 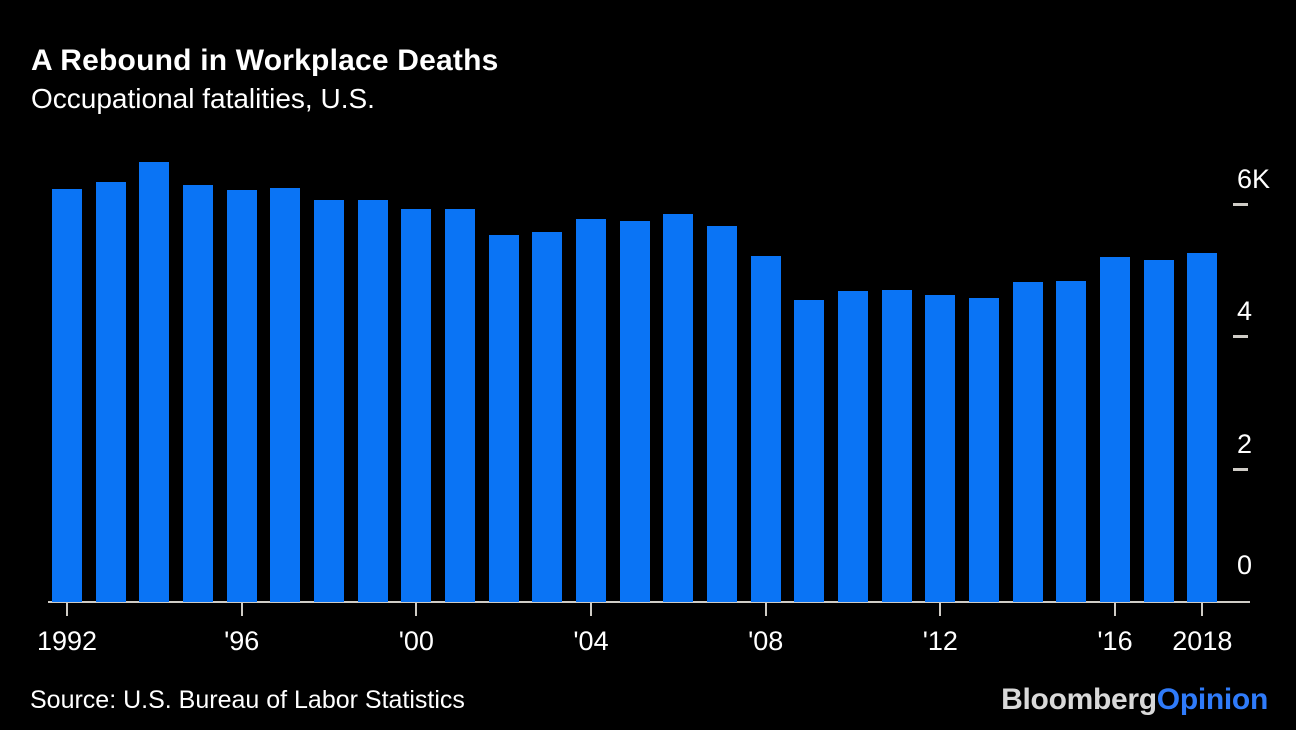 I want to click on logo-opinion-text: Opinion, so click(x=1212, y=699).